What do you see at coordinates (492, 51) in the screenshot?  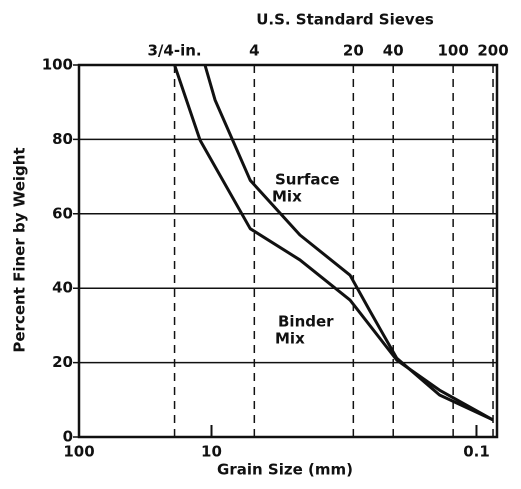 I see `top-tick-label: 200` at bounding box center [492, 51].